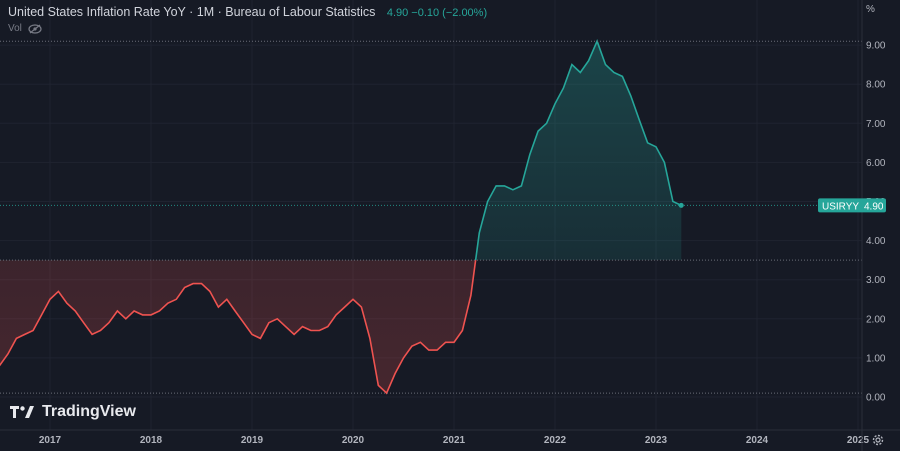  What do you see at coordinates (454, 440) in the screenshot?
I see `x-tick-label: 2021` at bounding box center [454, 440].